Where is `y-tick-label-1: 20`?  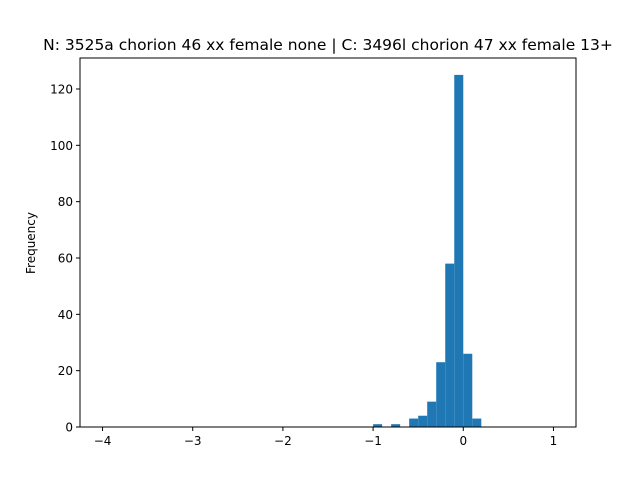
y-tick-label-1: 20 is located at coordinates (65, 371).